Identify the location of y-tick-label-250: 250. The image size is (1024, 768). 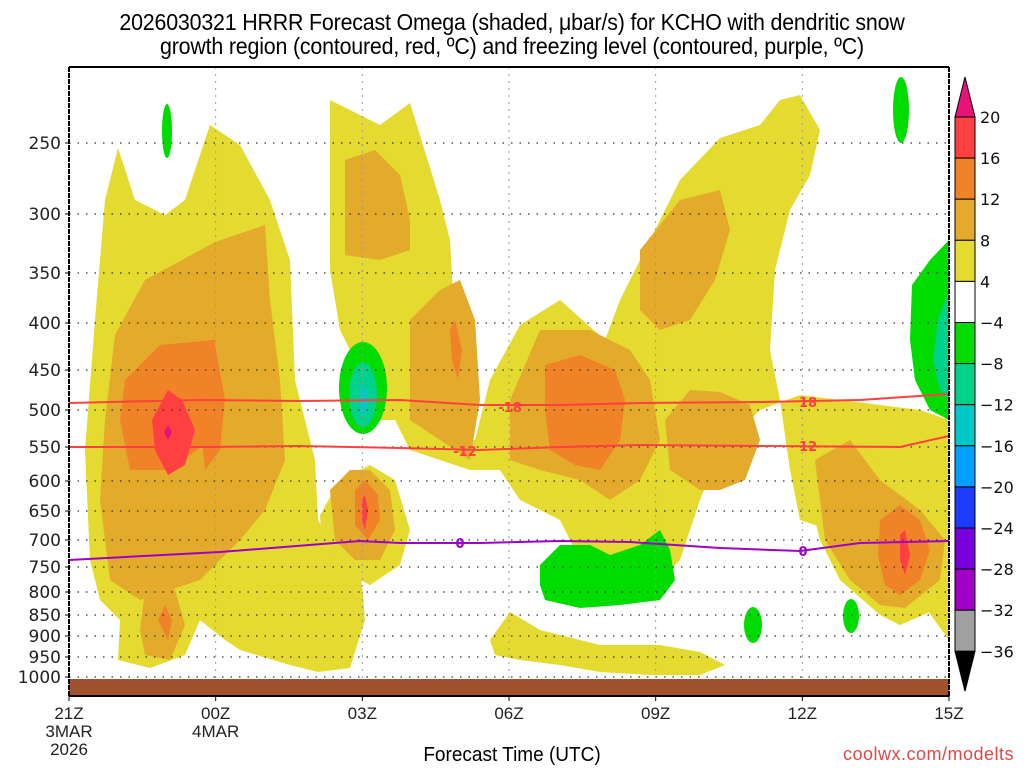
(45, 144).